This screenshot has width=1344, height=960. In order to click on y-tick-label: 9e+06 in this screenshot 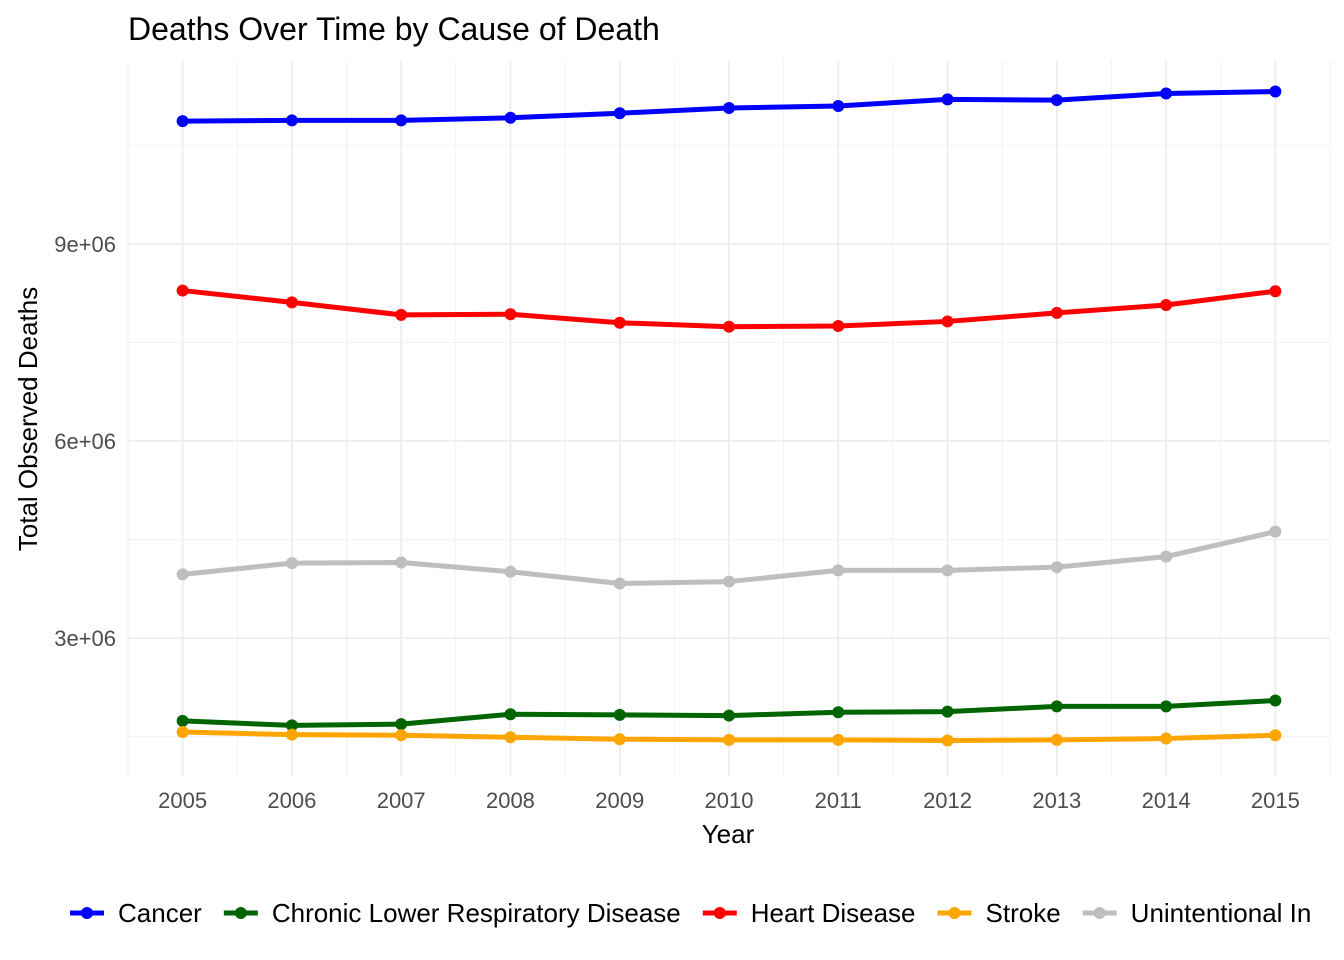, I will do `click(85, 244)`.